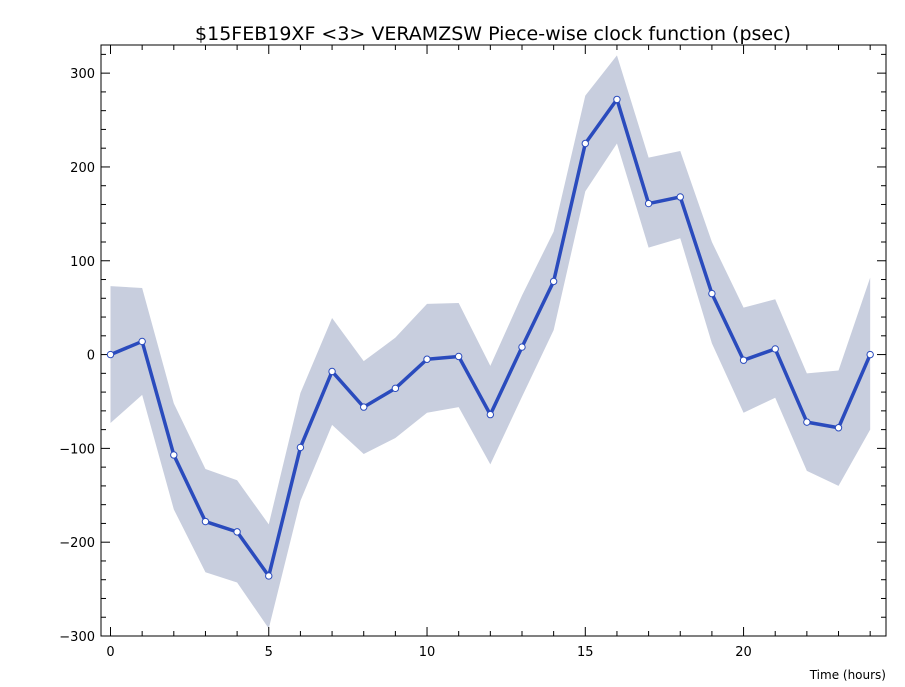  I want to click on y-tick-label: −100, so click(77, 449).